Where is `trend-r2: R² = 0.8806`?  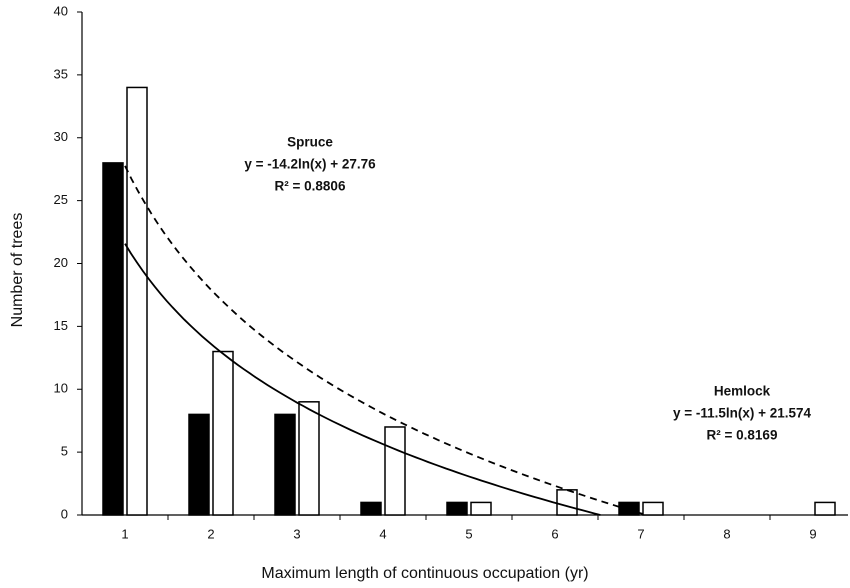
trend-r2: R² = 0.8806 is located at coordinates (310, 186).